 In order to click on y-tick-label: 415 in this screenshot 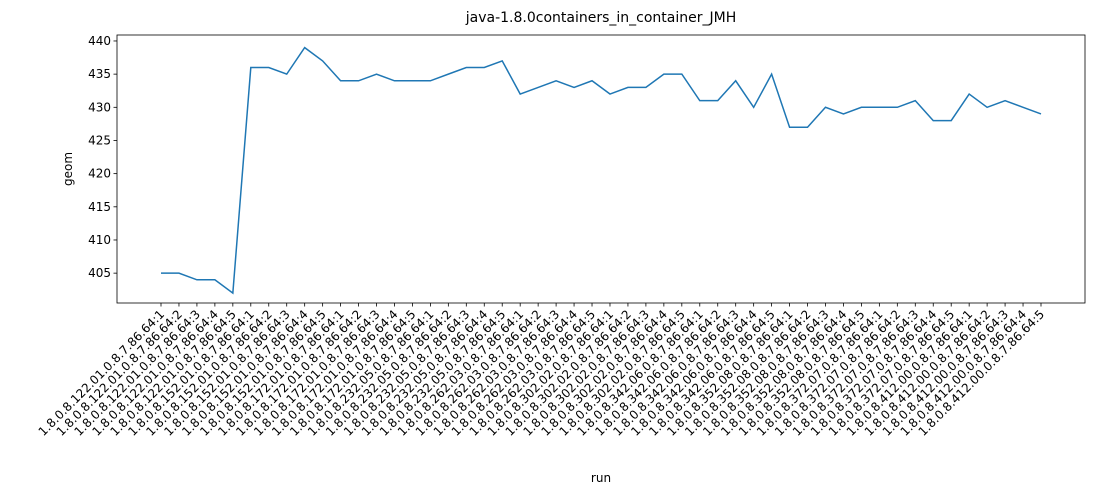, I will do `click(99, 207)`.